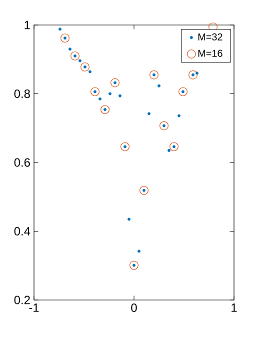  Describe the element at coordinates (22, 300) in the screenshot. I see `y-tick-label: 0.2` at that location.